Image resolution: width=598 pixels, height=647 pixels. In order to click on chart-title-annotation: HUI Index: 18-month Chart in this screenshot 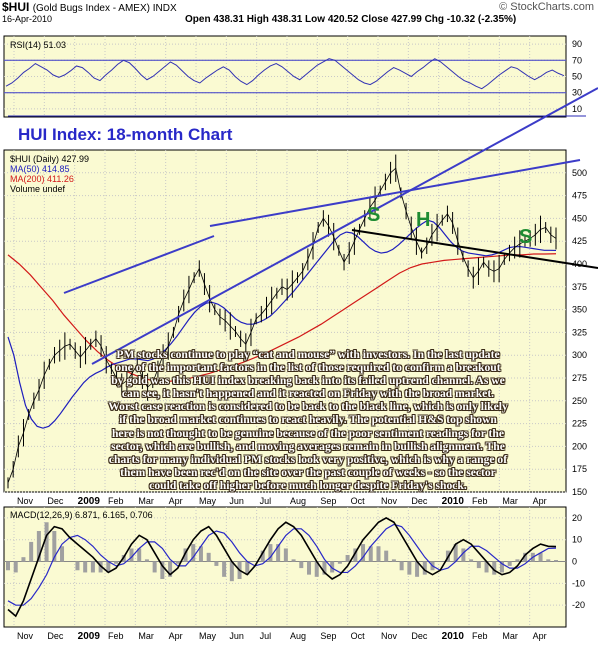, I will do `click(125, 134)`.